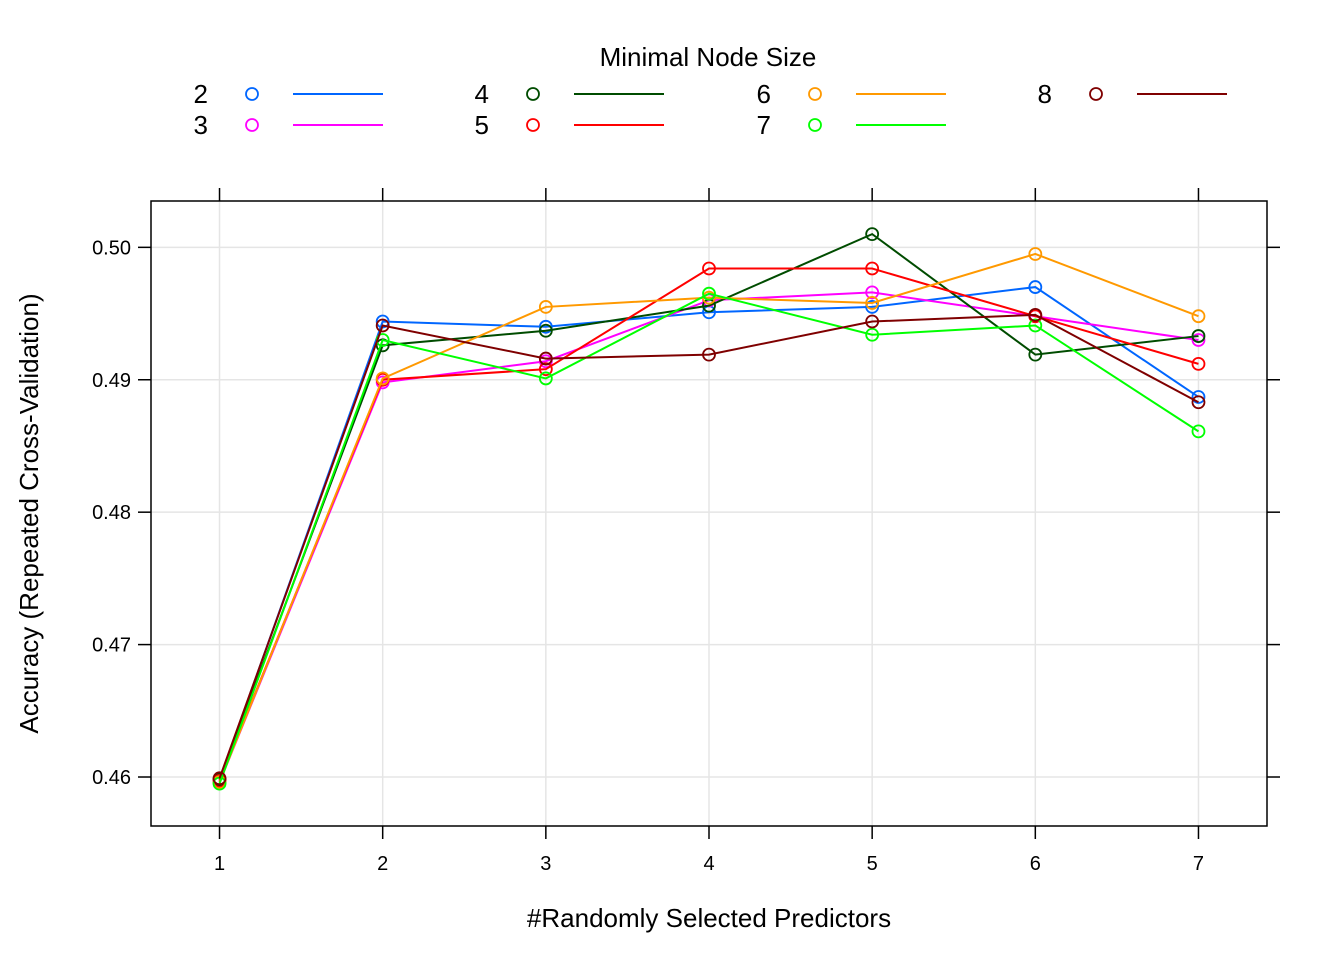 The width and height of the screenshot is (1344, 965). Describe the element at coordinates (569, 125) in the screenshot. I see `legend-item-5: 5` at that location.